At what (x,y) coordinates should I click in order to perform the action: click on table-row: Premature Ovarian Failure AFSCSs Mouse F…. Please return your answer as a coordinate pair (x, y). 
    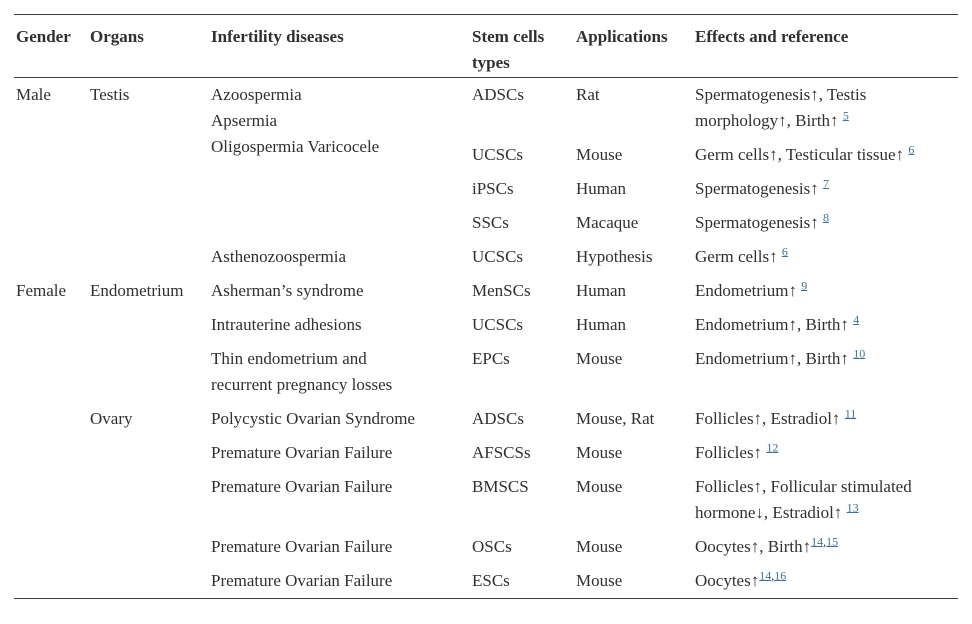
    Looking at the image, I should click on (486, 453).